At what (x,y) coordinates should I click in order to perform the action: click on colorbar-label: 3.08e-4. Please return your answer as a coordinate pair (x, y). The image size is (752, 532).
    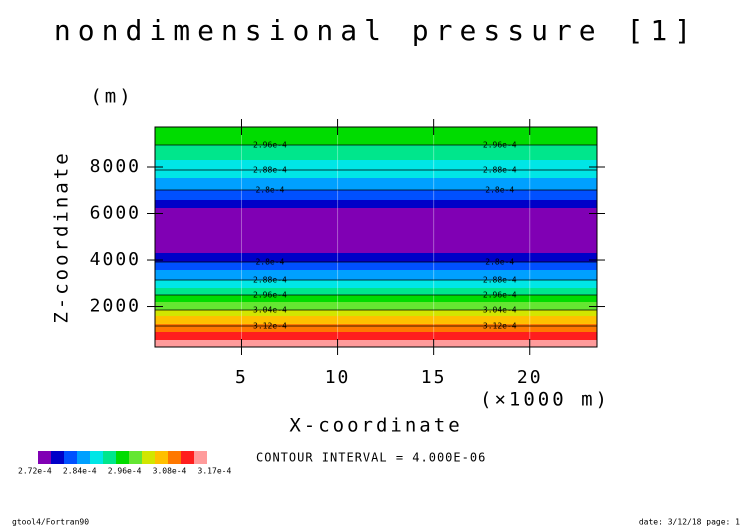
    Looking at the image, I should click on (170, 471).